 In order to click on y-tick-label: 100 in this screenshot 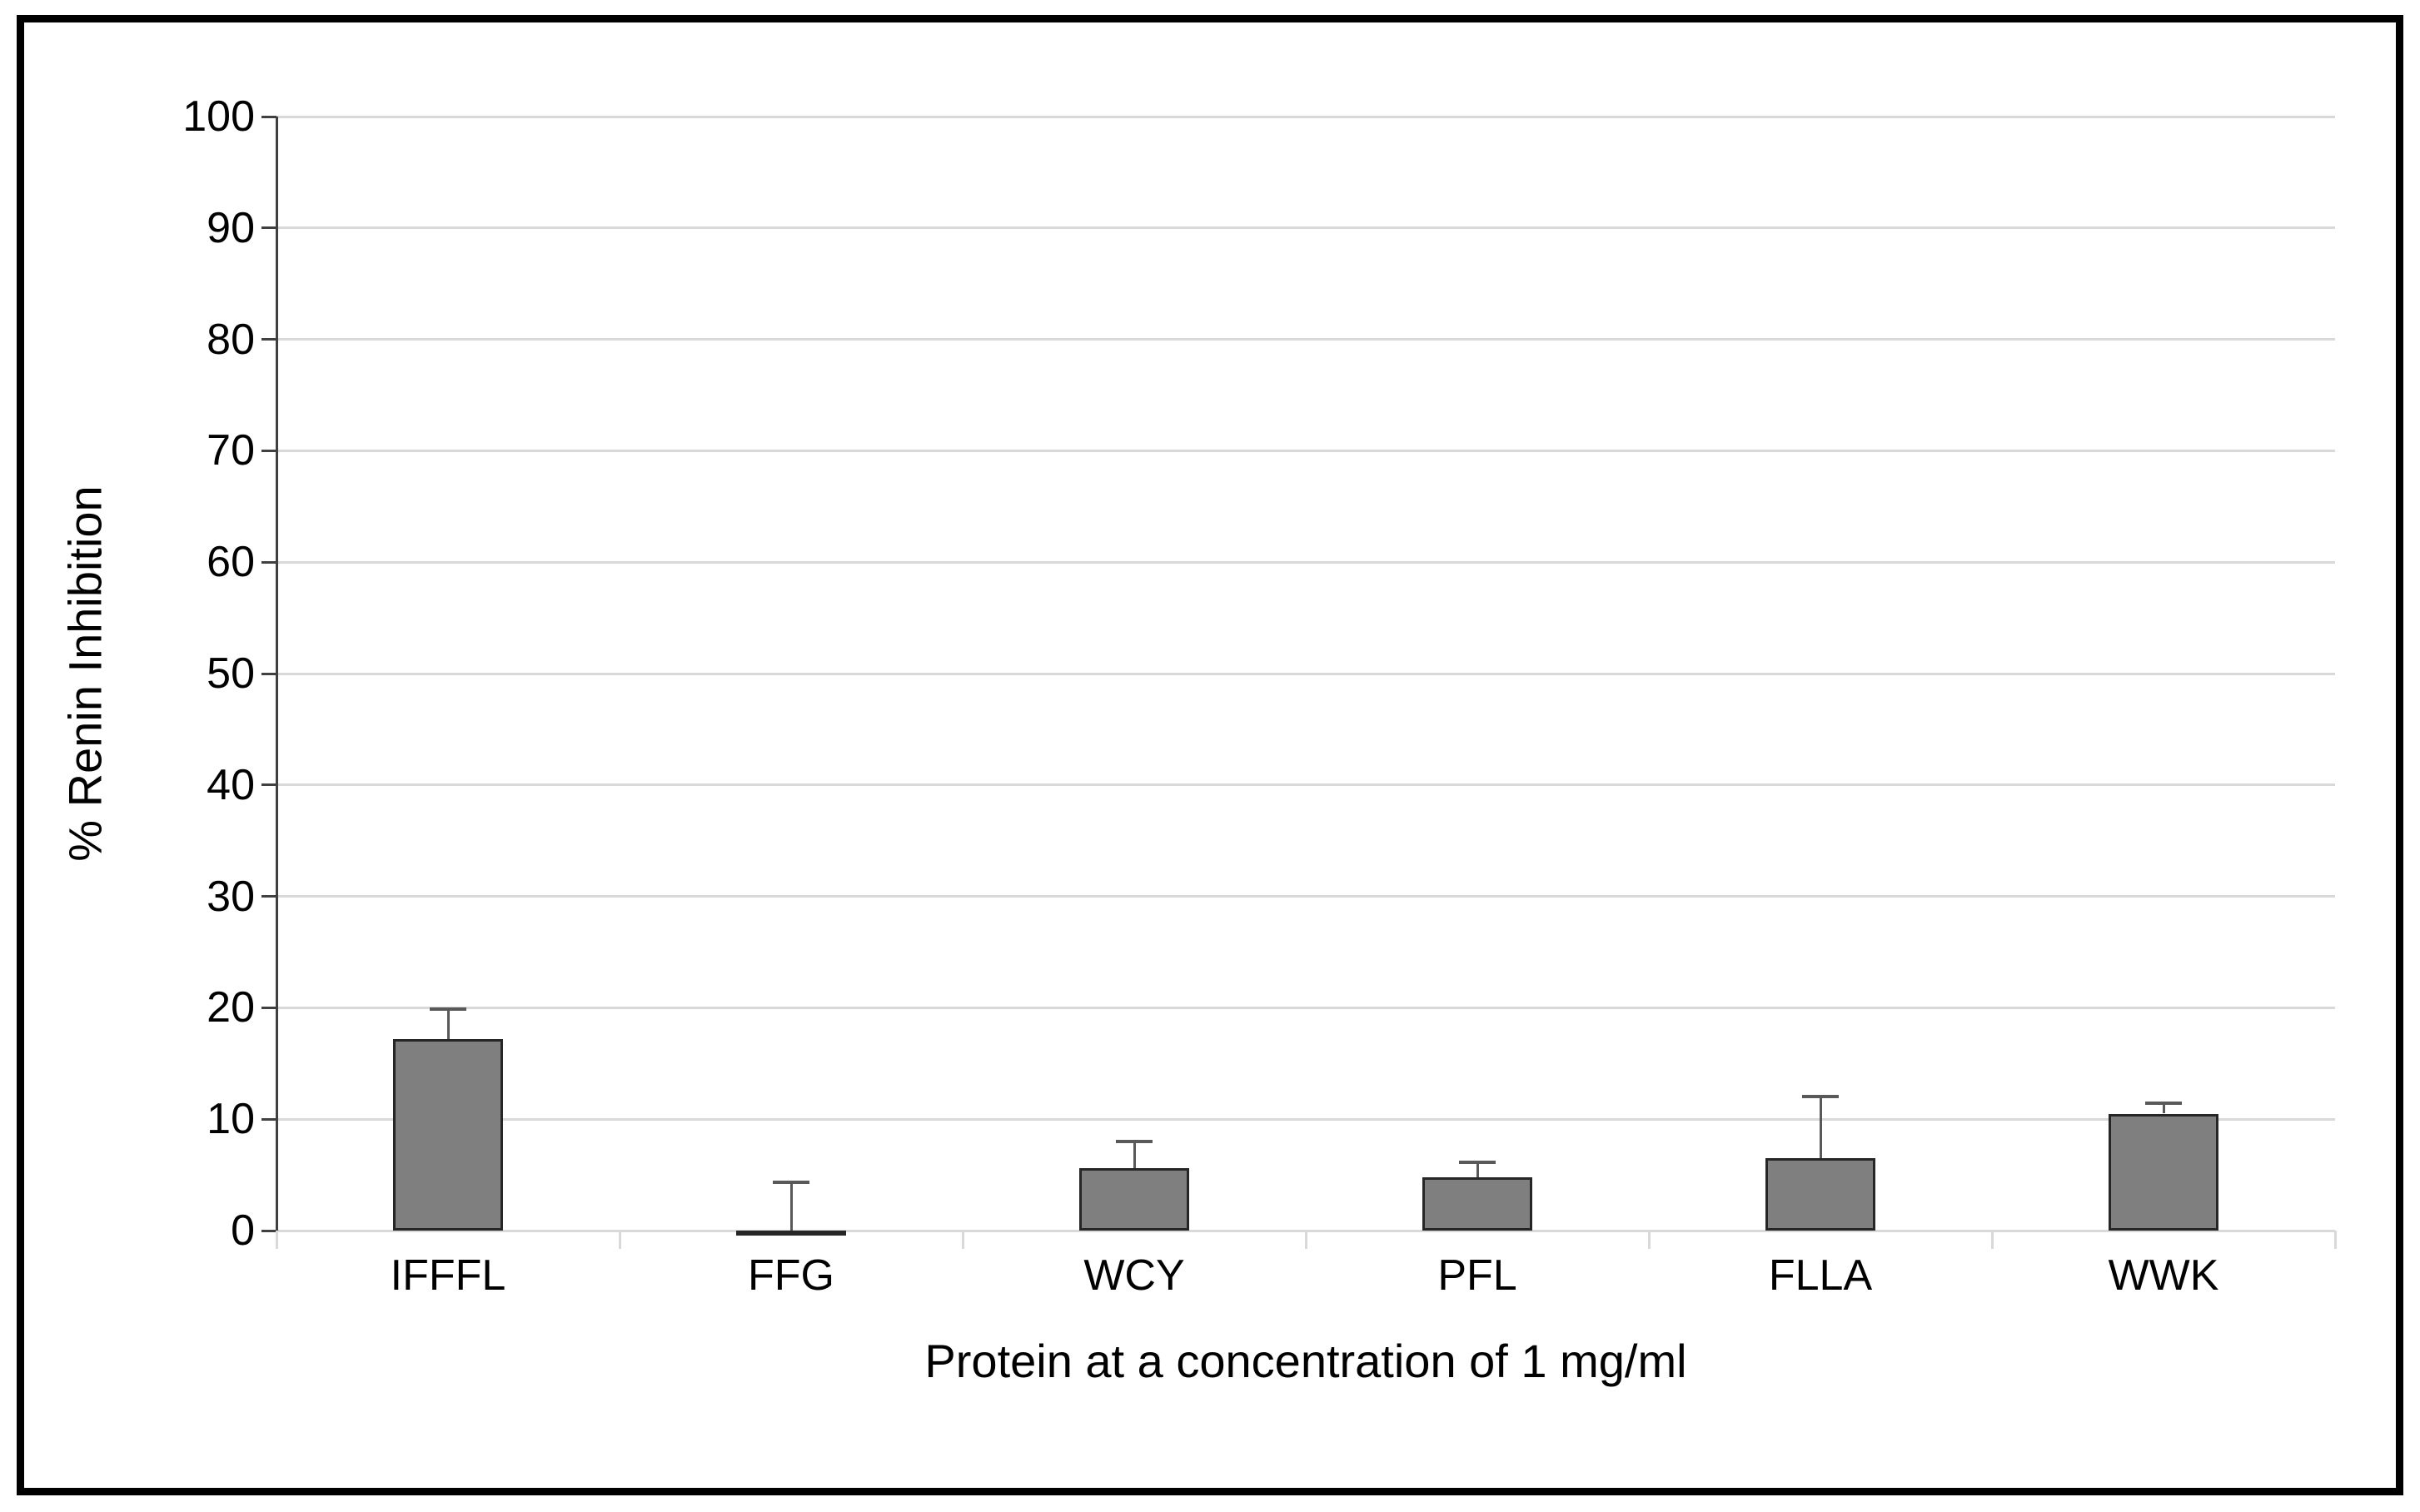, I will do `click(218, 117)`.